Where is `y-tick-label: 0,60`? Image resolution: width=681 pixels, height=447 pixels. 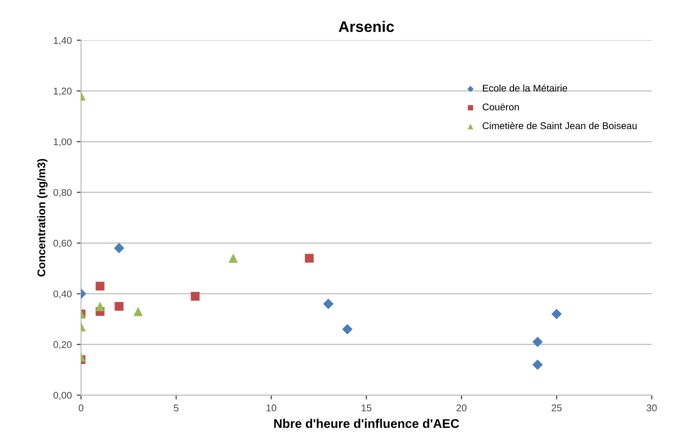
y-tick-label: 0,60 is located at coordinates (62, 244).